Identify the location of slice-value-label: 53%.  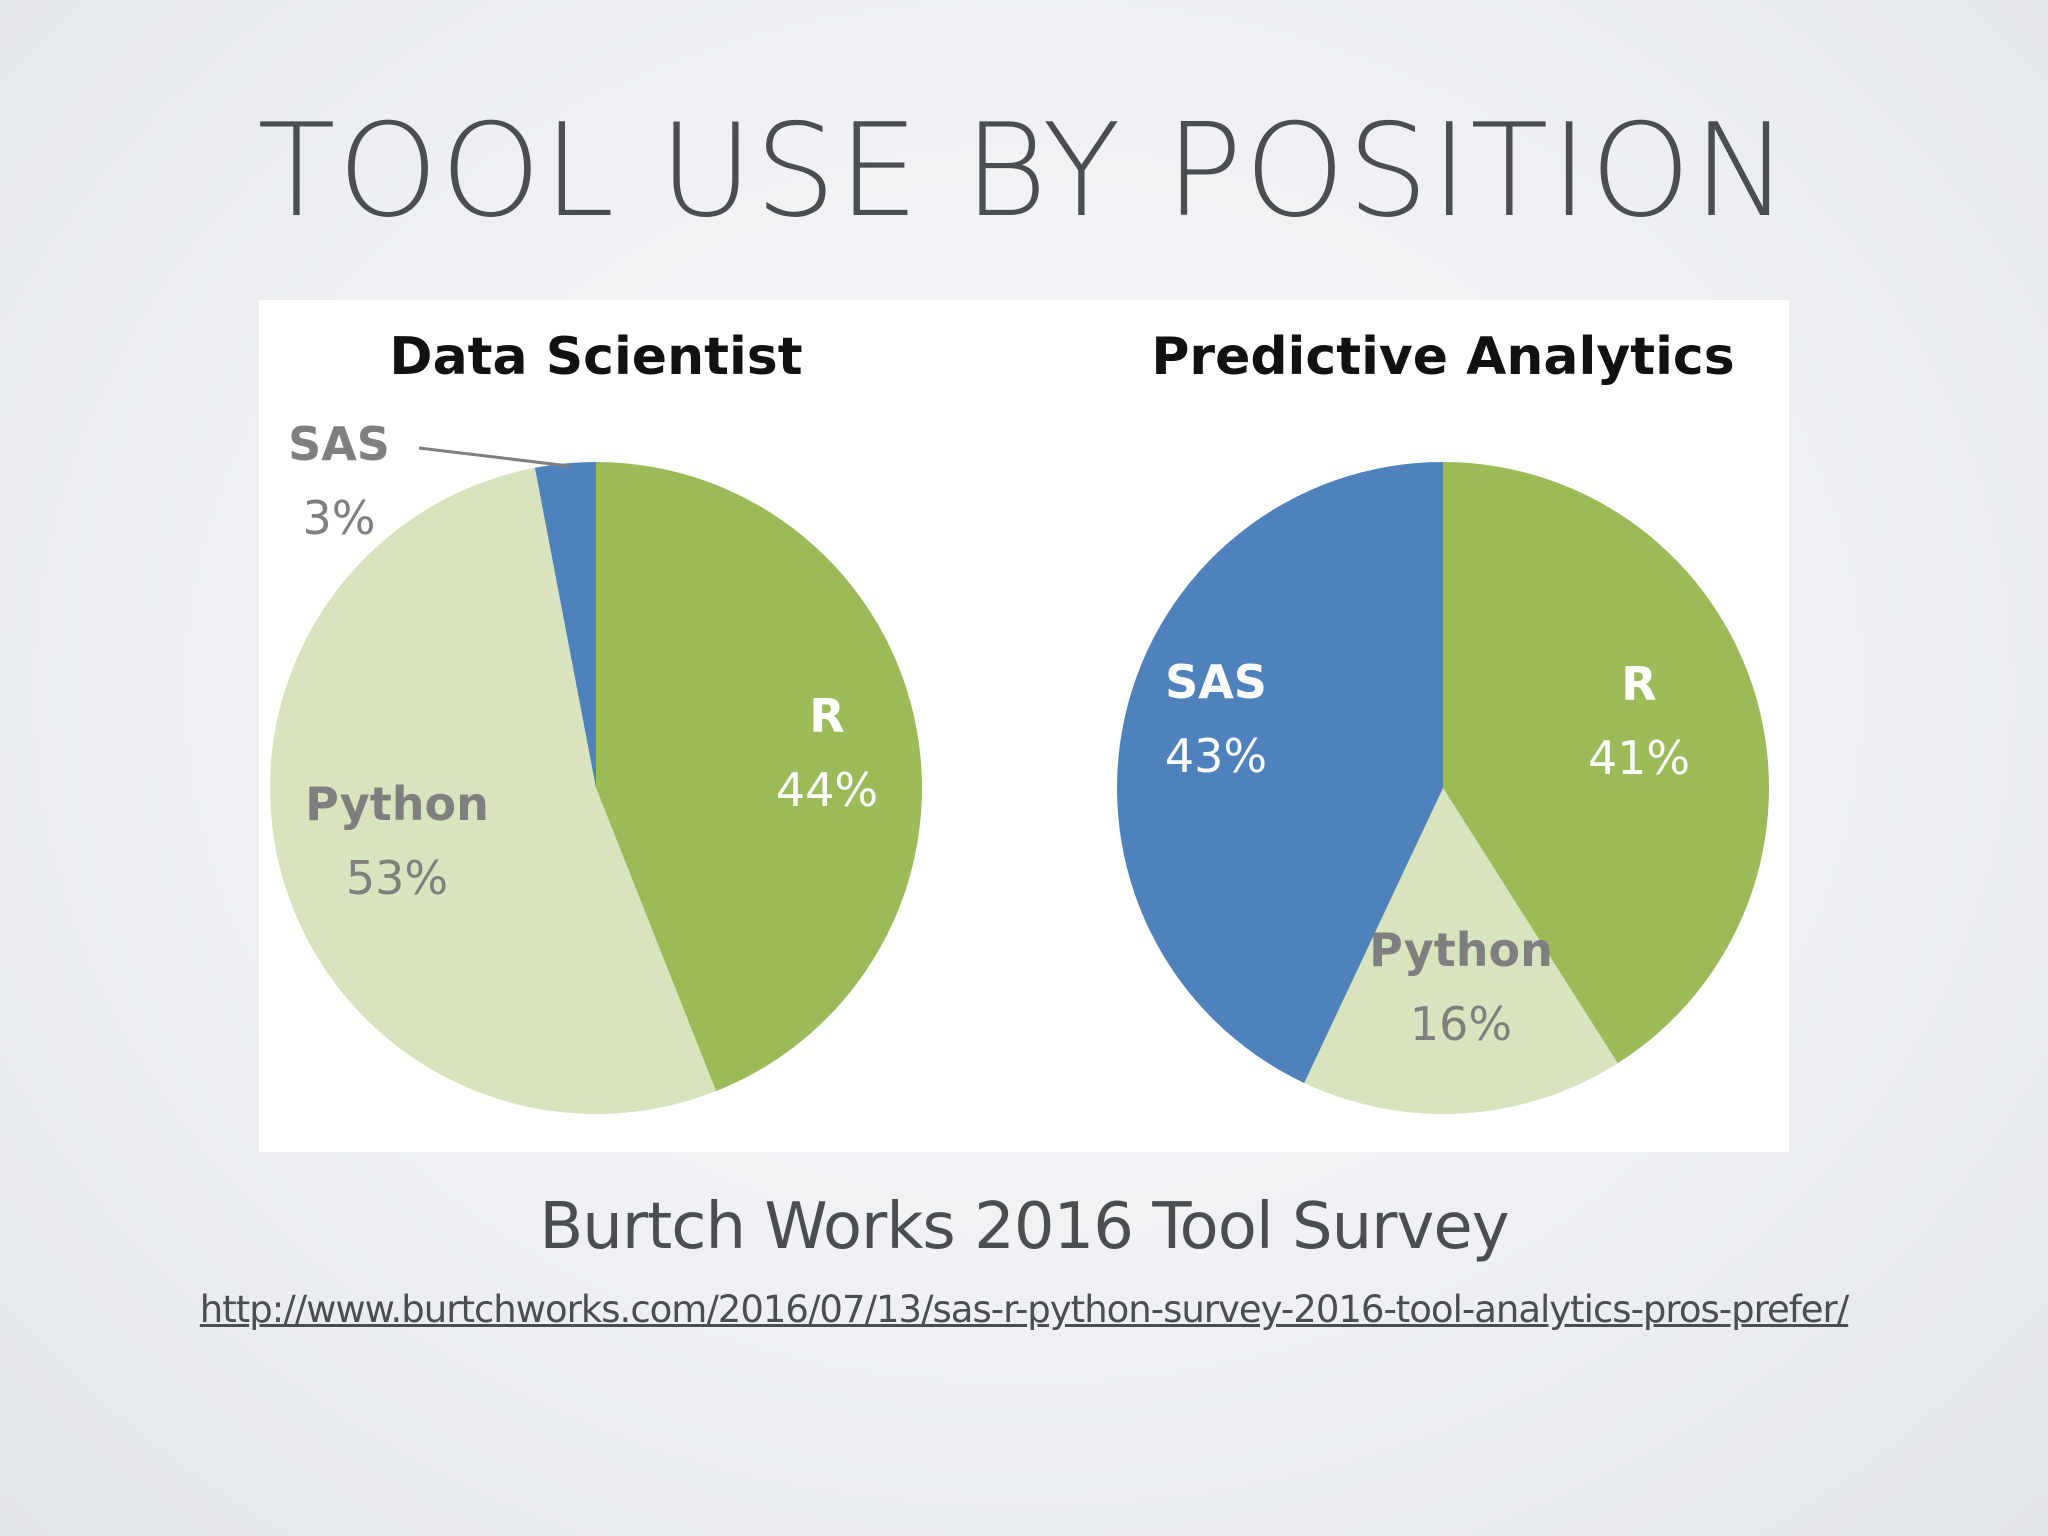
(397, 878).